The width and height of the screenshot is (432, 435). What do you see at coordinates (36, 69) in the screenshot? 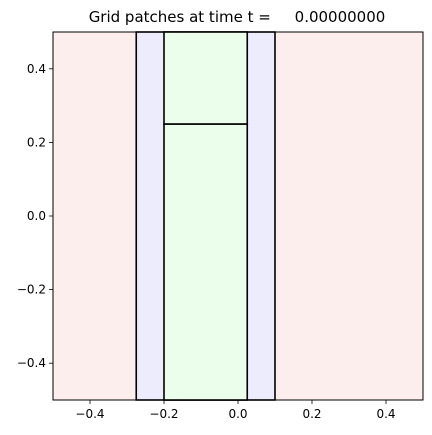
I see `y-tick-label-4: 0.4` at bounding box center [36, 69].